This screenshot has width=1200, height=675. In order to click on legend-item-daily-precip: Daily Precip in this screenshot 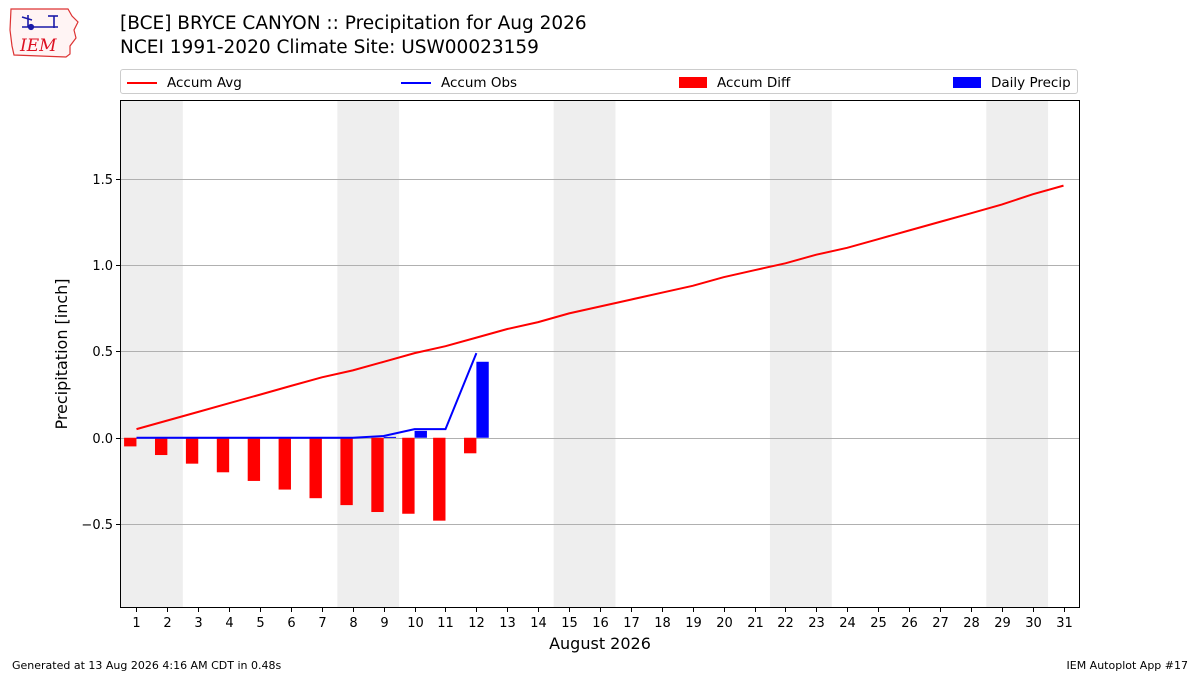, I will do `click(1012, 82)`.